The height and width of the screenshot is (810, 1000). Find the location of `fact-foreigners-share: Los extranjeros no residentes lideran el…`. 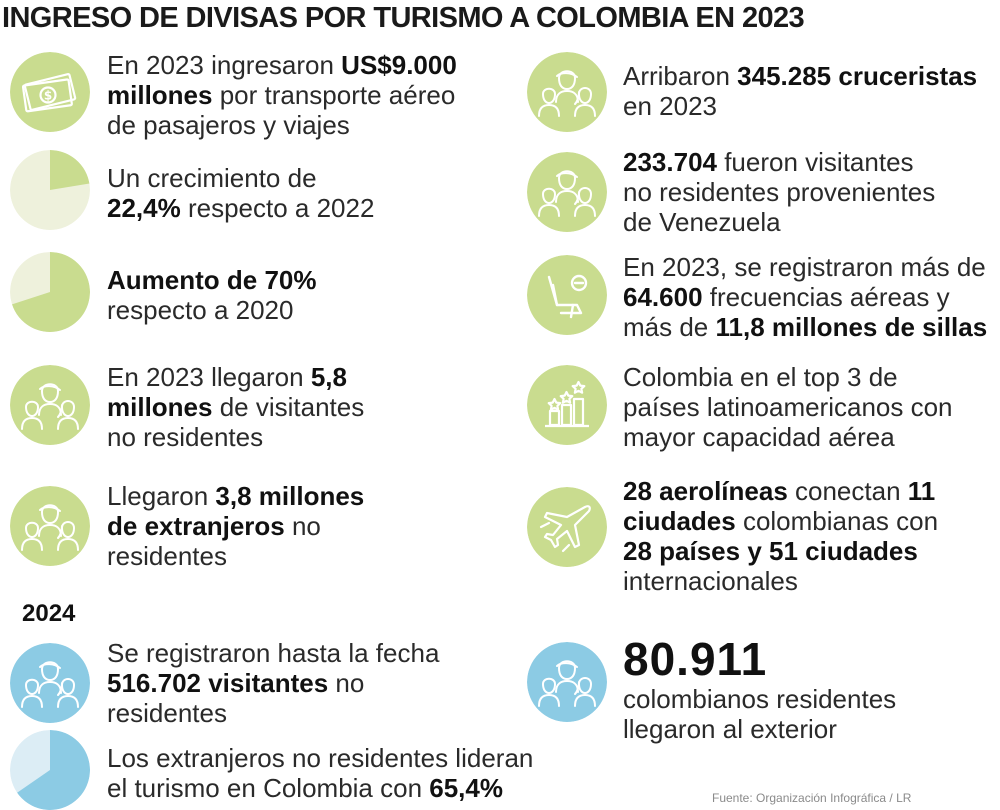

fact-foreigners-share: Los extranjeros no residentes lideran el… is located at coordinates (320, 773).